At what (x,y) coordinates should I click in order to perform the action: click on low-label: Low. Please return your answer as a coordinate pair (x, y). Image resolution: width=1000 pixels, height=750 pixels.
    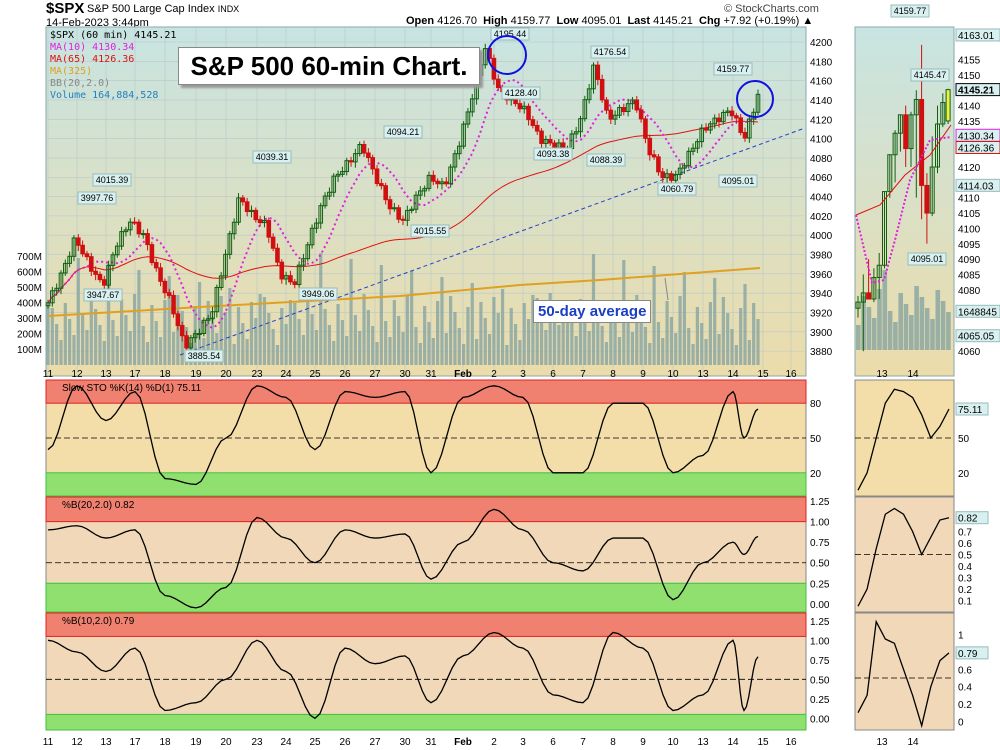
    Looking at the image, I should click on (567, 21).